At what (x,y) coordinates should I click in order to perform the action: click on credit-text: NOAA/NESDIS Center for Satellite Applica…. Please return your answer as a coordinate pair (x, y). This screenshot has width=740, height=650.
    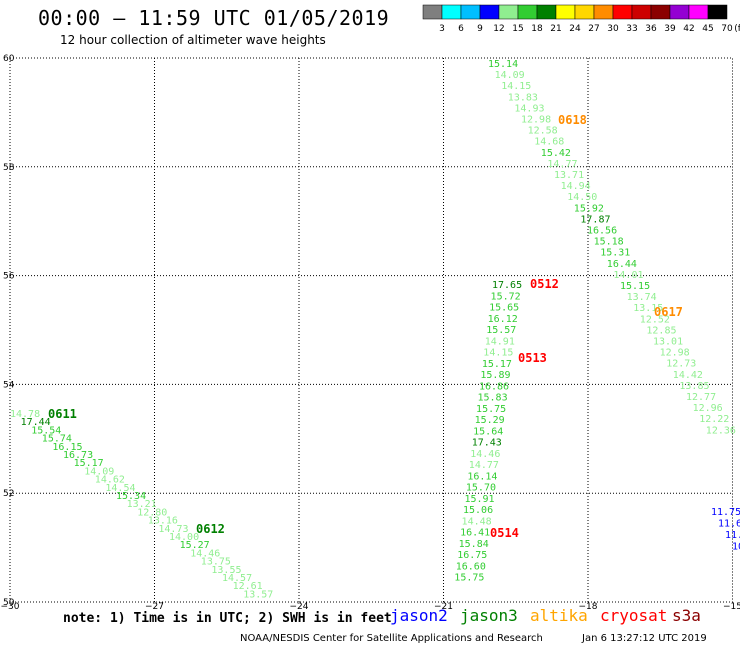
    Looking at the image, I should click on (391, 638).